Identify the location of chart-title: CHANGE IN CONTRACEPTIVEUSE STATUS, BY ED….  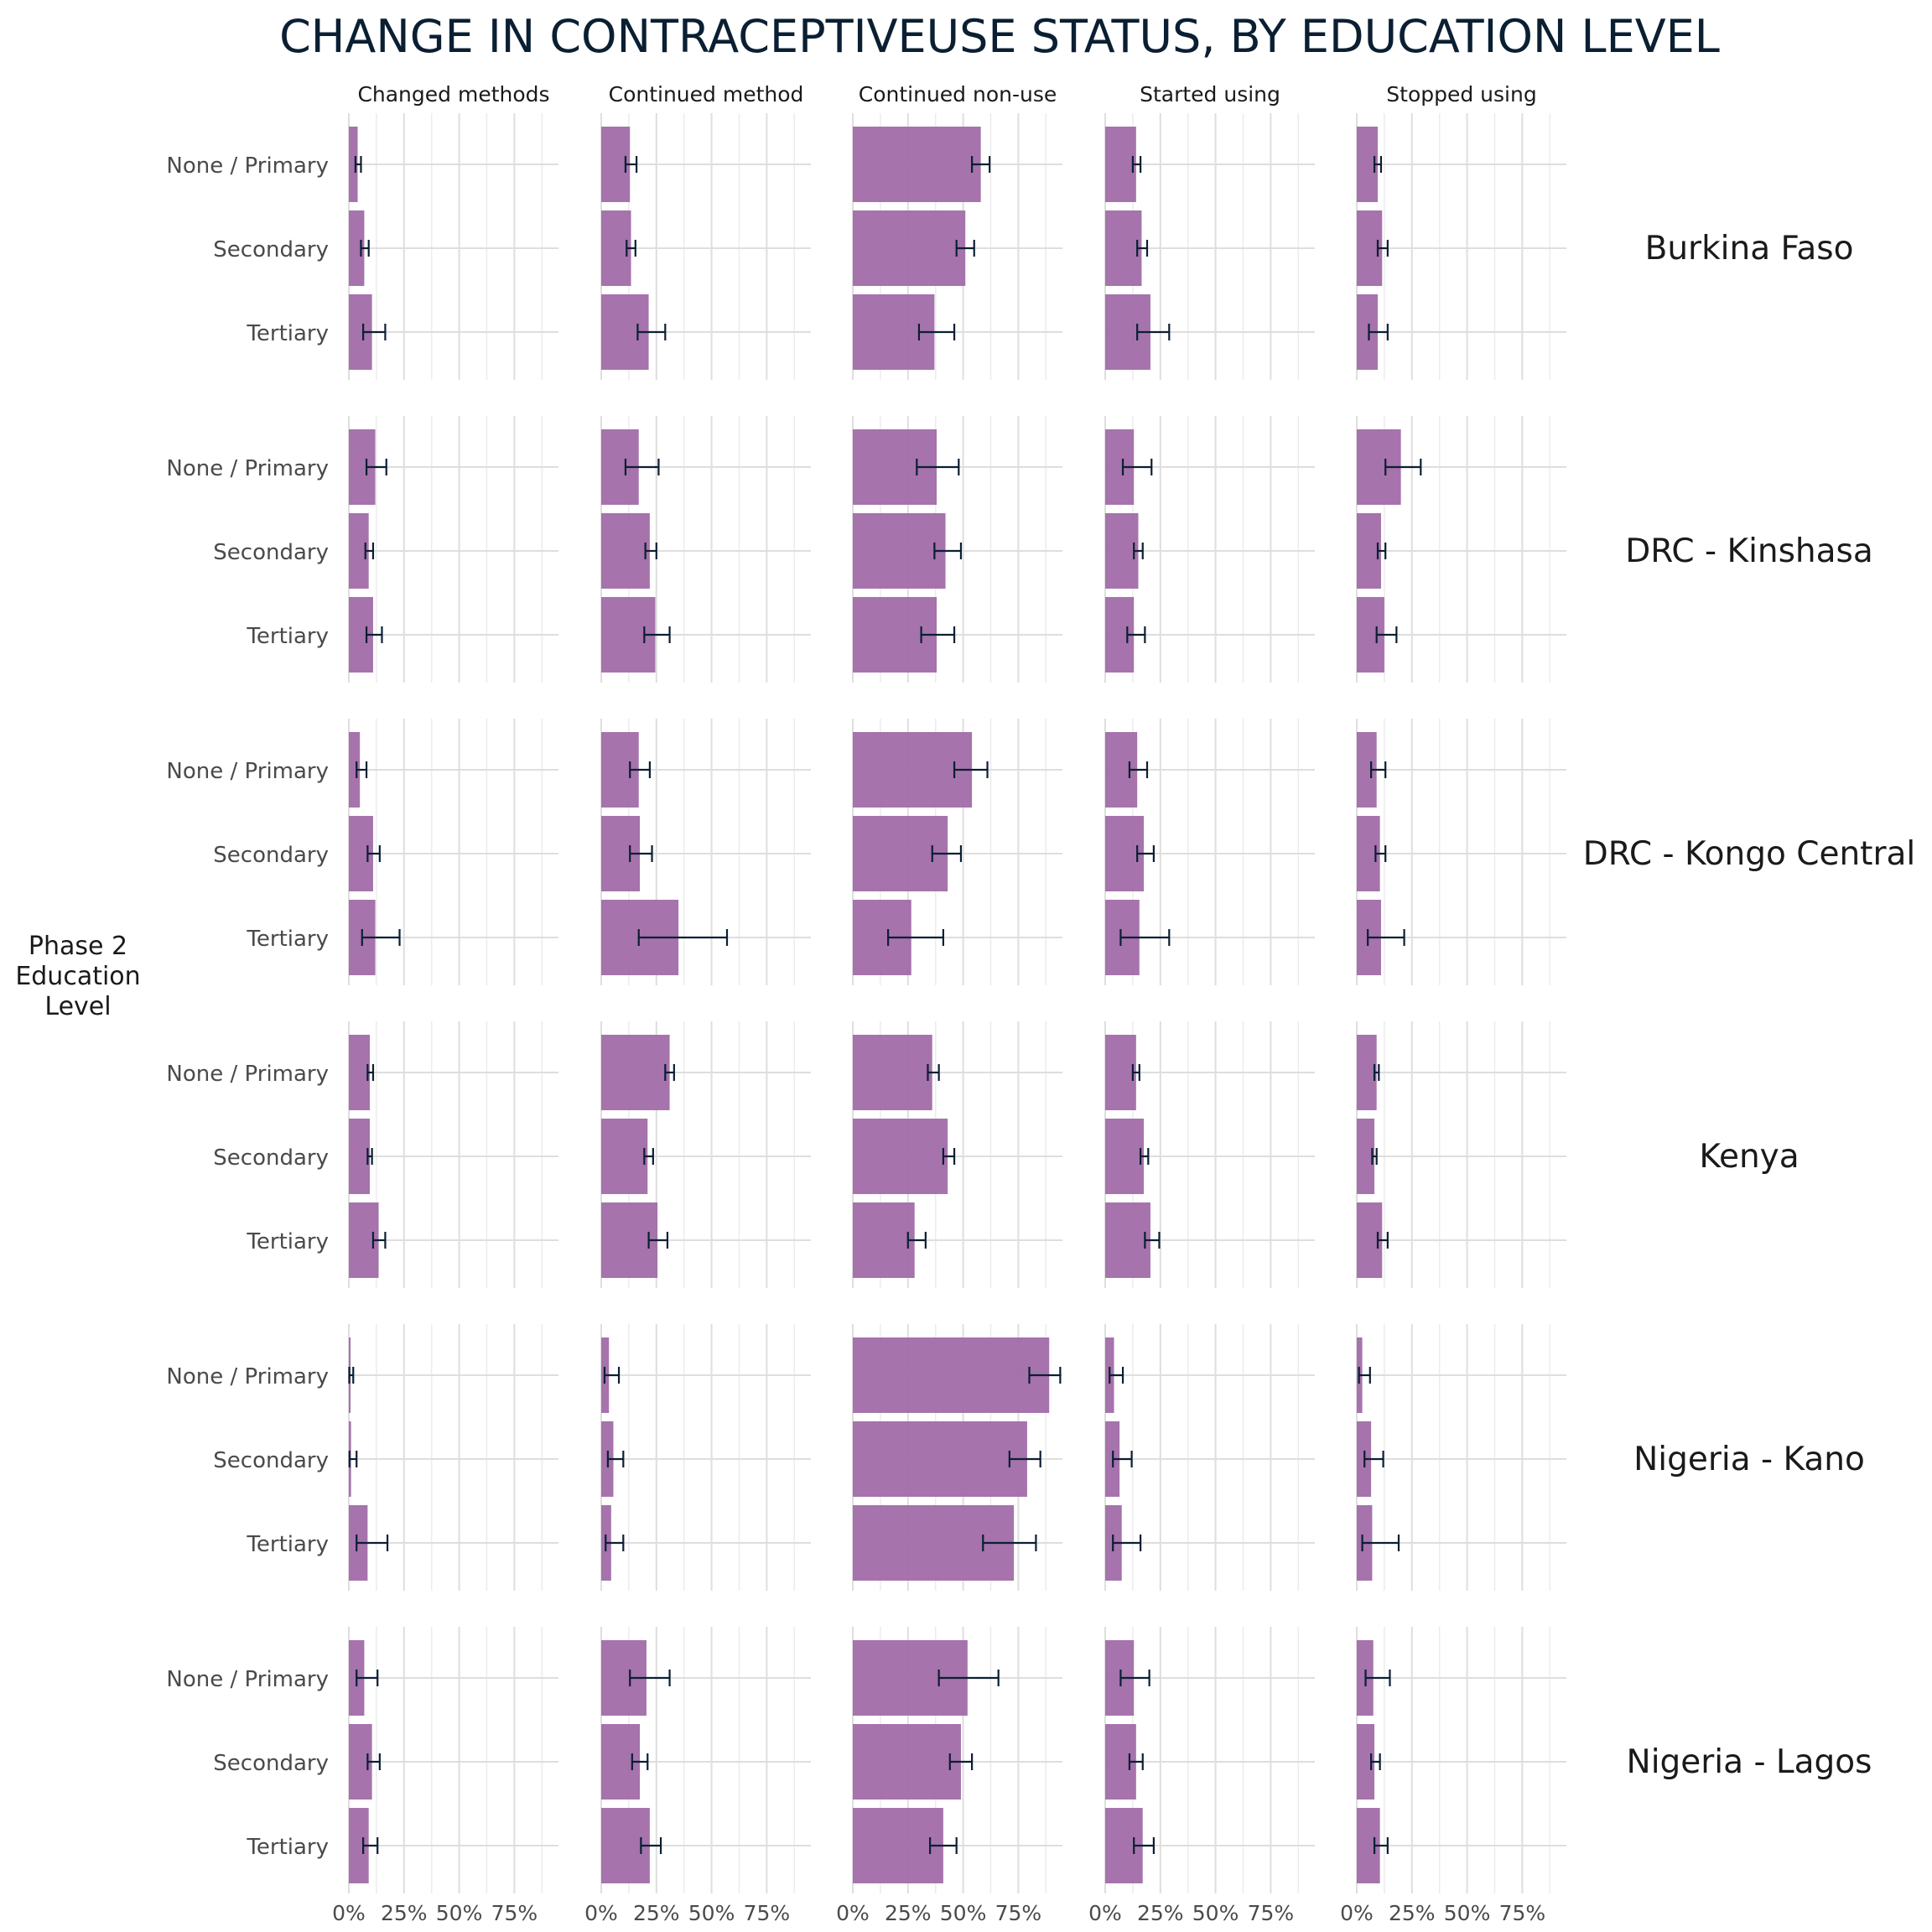
(999, 36).